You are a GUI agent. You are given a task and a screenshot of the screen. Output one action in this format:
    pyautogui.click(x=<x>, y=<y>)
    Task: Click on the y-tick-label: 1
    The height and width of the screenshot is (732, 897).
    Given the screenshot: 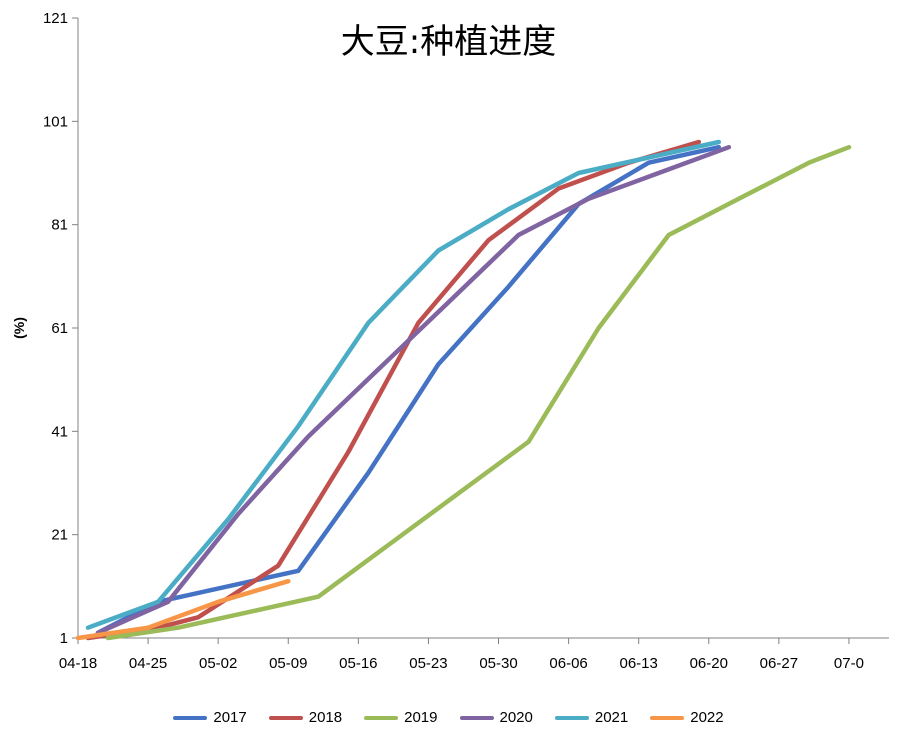 What is the action you would take?
    pyautogui.click(x=64, y=638)
    